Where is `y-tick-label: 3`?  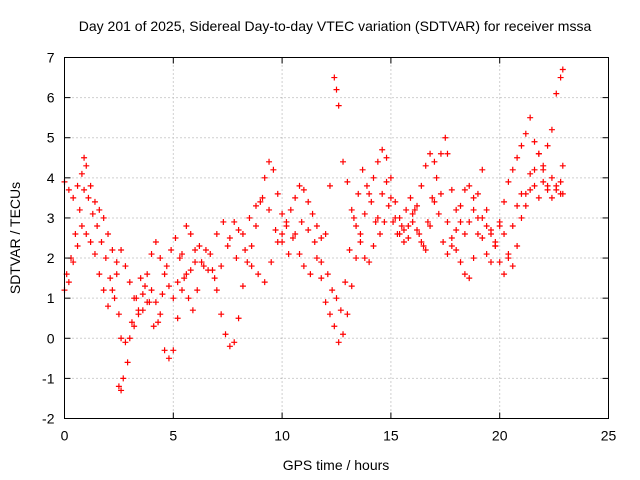
y-tick-label: 3 is located at coordinates (51, 218).